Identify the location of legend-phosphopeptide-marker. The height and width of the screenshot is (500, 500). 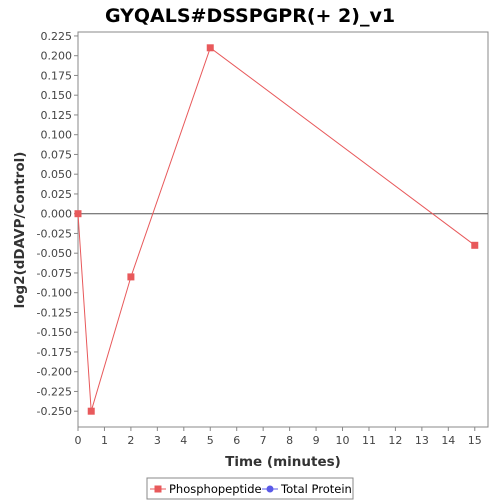
(158, 489).